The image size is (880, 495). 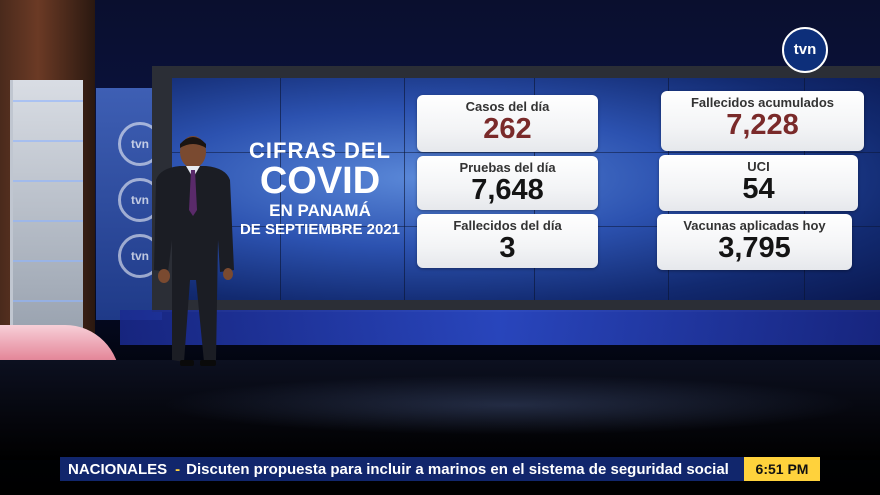 I want to click on ticker-time: 6:51 PM, so click(x=782, y=469).